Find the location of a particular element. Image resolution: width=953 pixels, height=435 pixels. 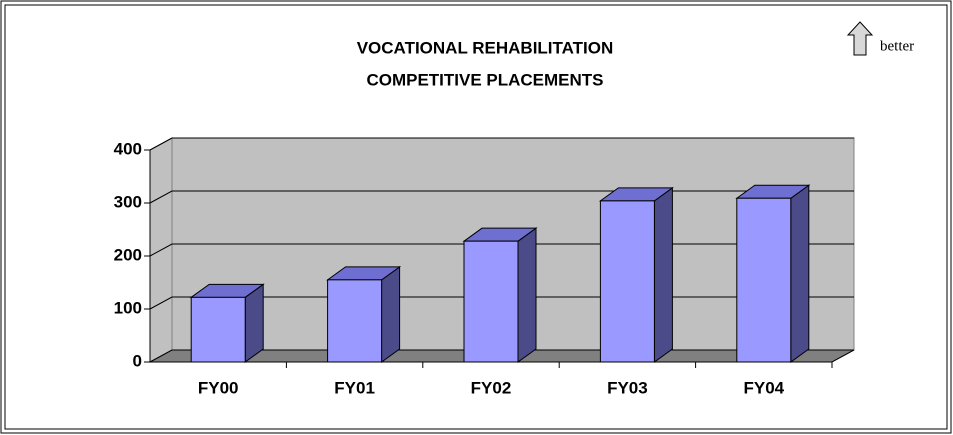

arrow-icon is located at coordinates (860, 38).